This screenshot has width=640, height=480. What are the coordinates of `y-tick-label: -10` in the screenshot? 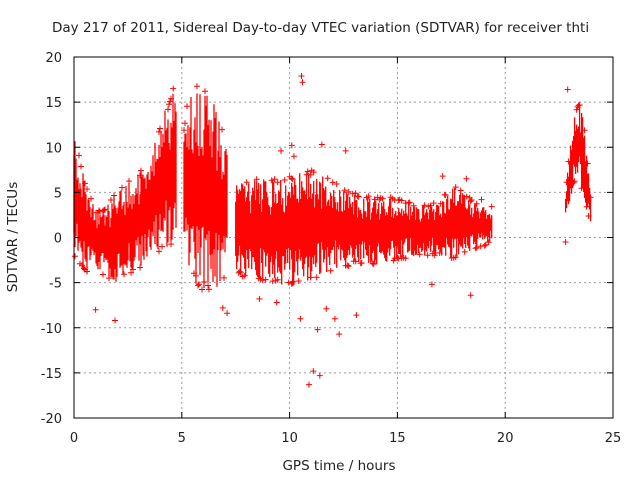 It's located at (51, 329).